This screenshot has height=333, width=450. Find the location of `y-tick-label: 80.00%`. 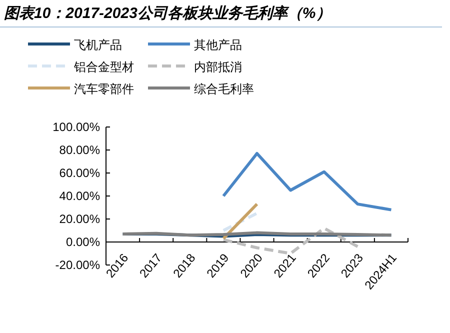

y-tick-label: 80.00% is located at coordinates (79, 150).